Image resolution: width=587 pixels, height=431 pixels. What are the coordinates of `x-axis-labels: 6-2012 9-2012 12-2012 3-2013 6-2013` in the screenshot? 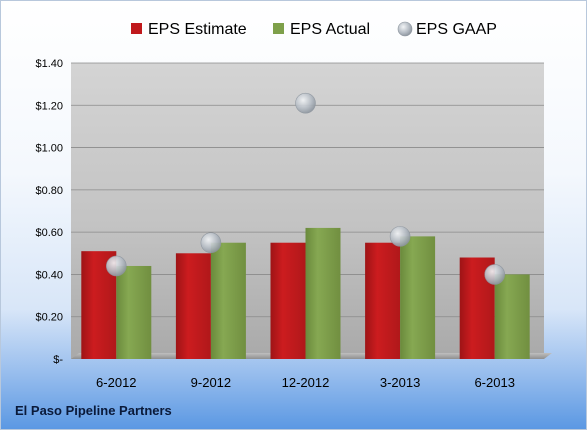 It's located at (305, 382).